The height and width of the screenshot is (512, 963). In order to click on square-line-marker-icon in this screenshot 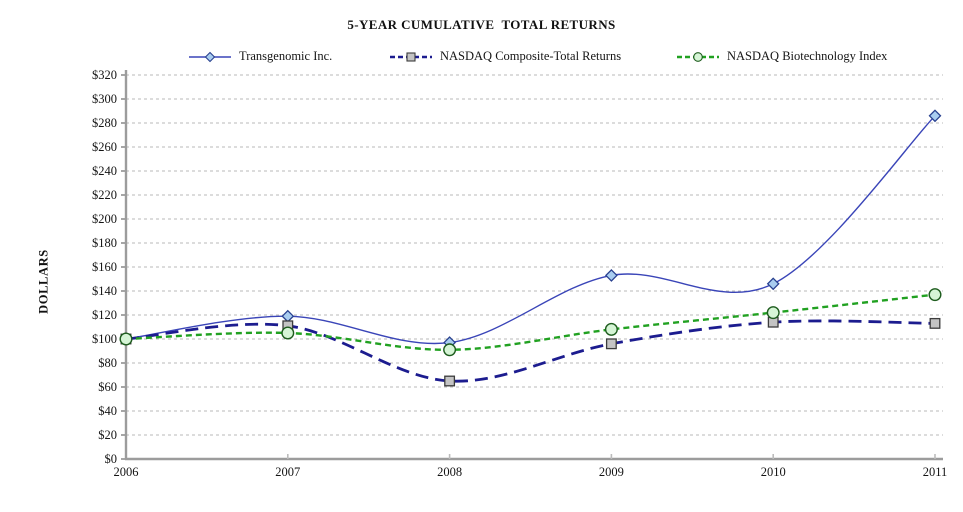, I will do `click(411, 56)`.